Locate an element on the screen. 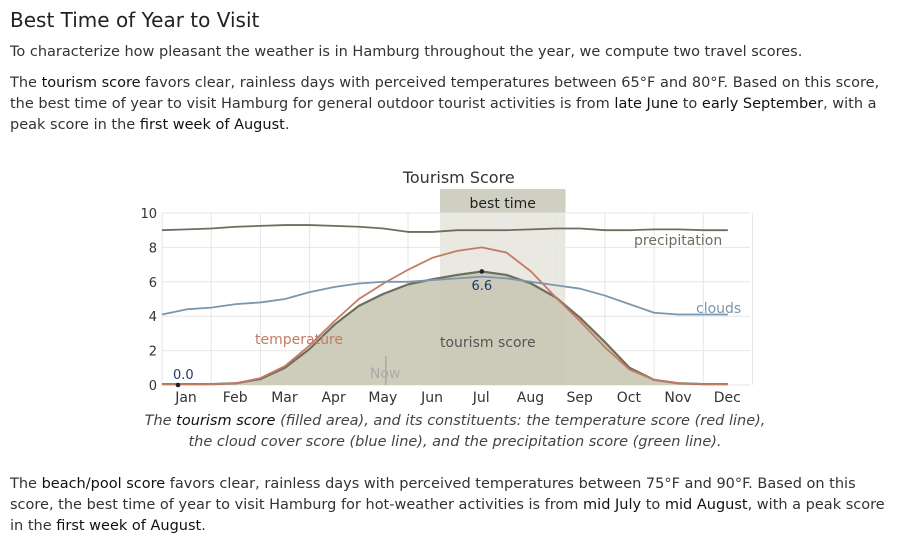 This screenshot has width=907, height=552. x-tick-label: Apr is located at coordinates (333, 398).